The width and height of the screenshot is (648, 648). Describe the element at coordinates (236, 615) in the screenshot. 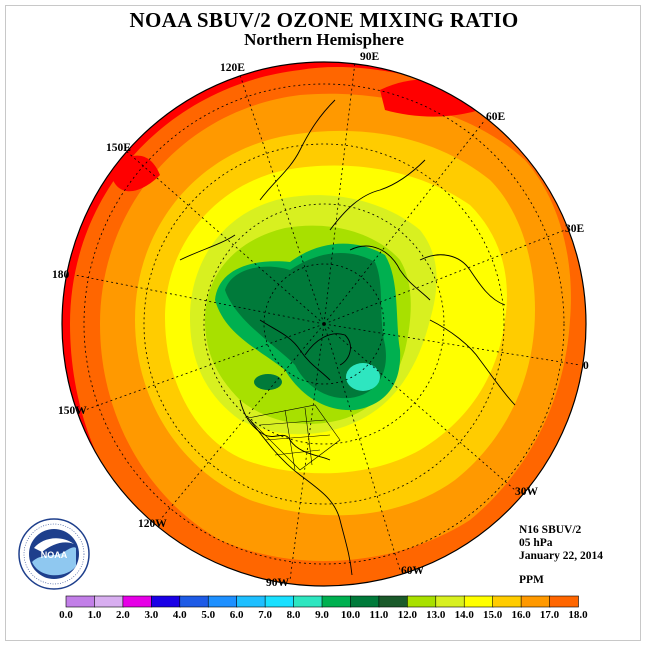

I see `colorbar-tick-label: 6.0` at that location.